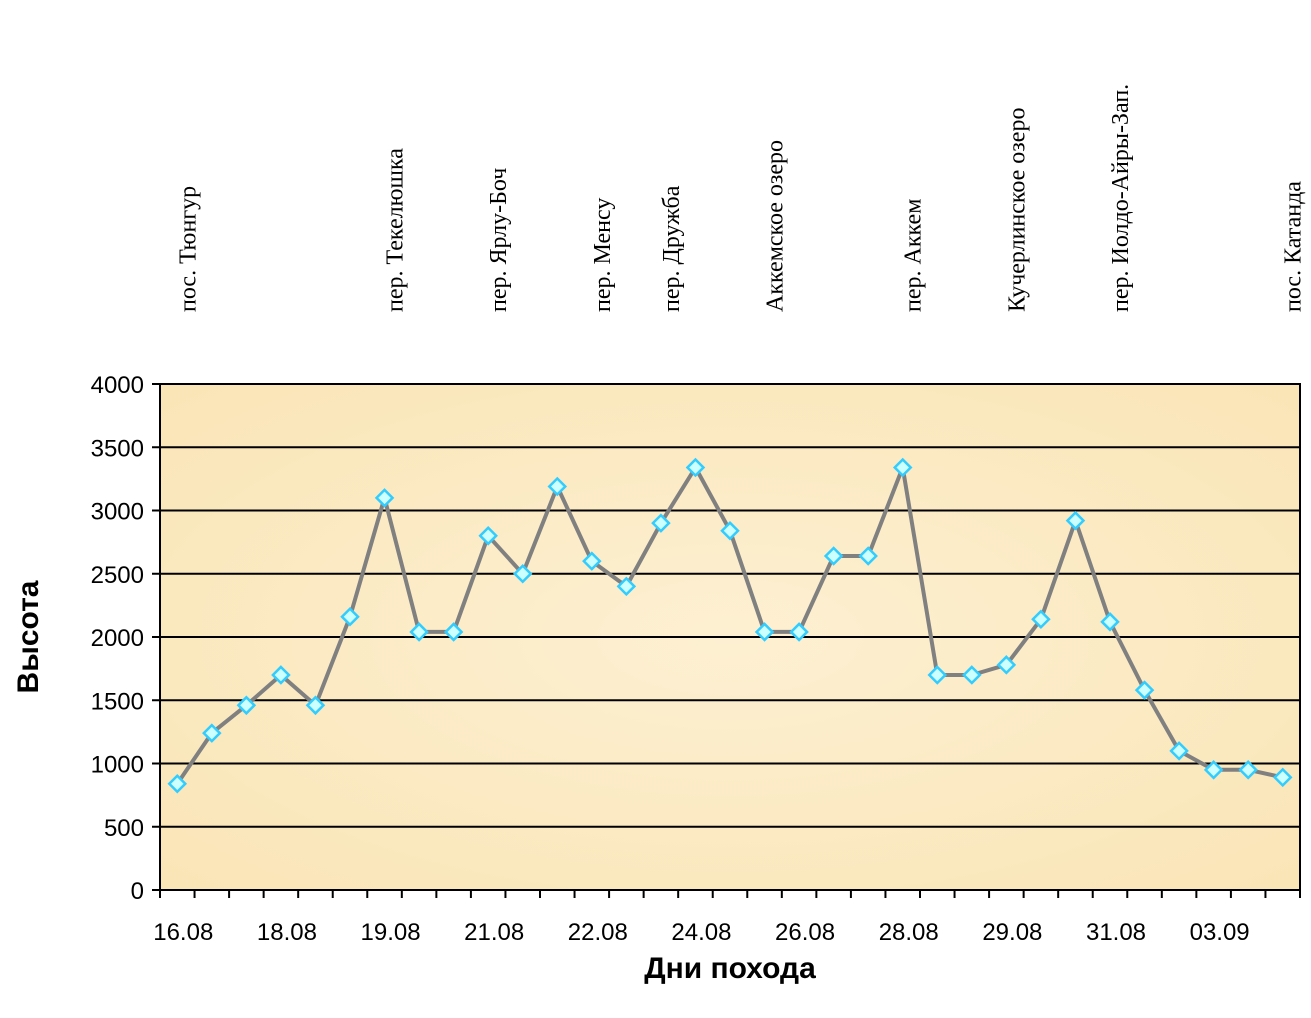 The width and height of the screenshot is (1311, 1018). What do you see at coordinates (183, 932) in the screenshot?
I see `x-tick-label: 16.08` at bounding box center [183, 932].